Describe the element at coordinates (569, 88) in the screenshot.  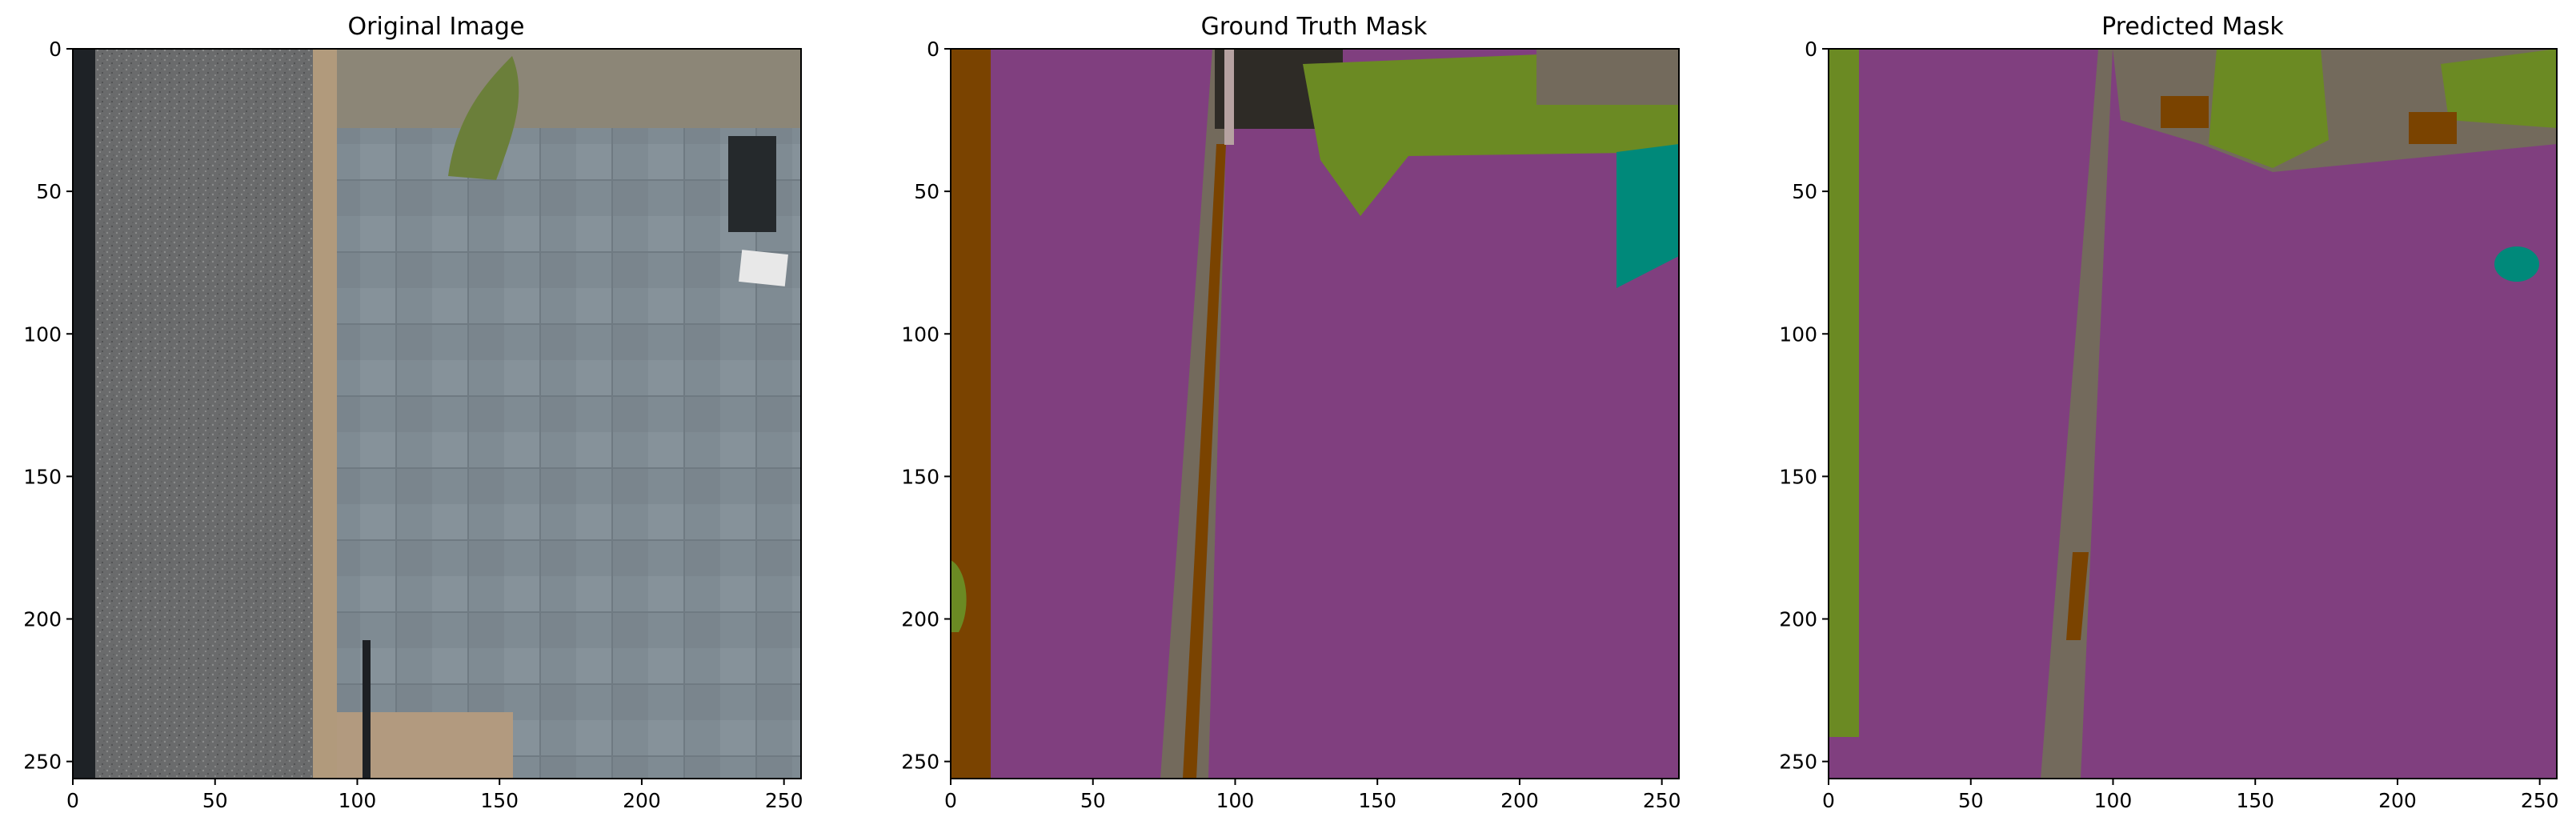
I see `top-planting` at that location.